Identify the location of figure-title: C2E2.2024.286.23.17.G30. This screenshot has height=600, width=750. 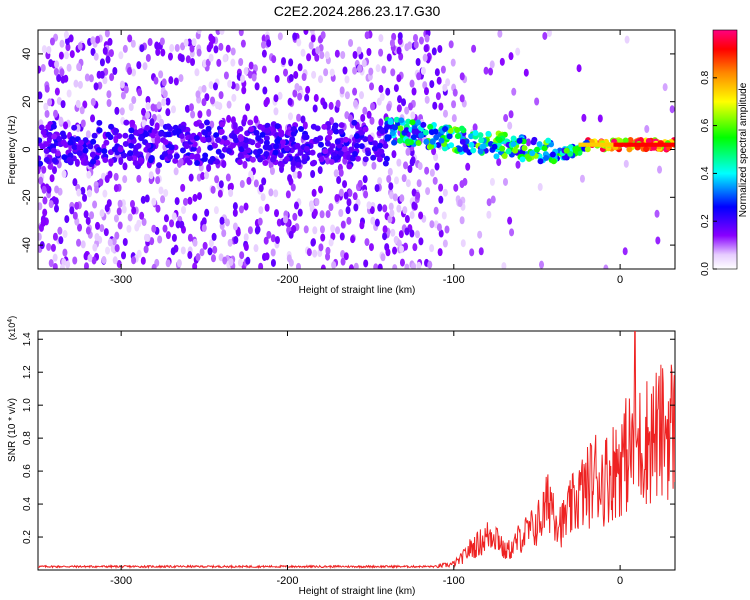
(357, 11).